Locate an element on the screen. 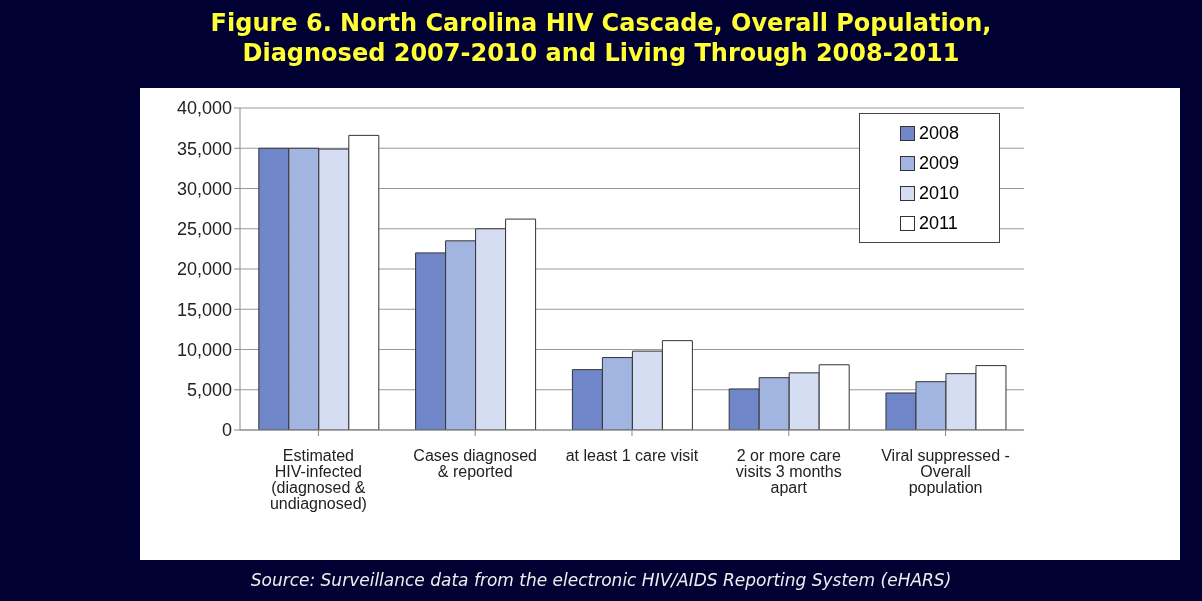  chart-title: Figure 6. North Carolina HIV Cascade, Overall Population, Diagnosed 2007-2010 and Living Through 2008-2011 is located at coordinates (601, 38).